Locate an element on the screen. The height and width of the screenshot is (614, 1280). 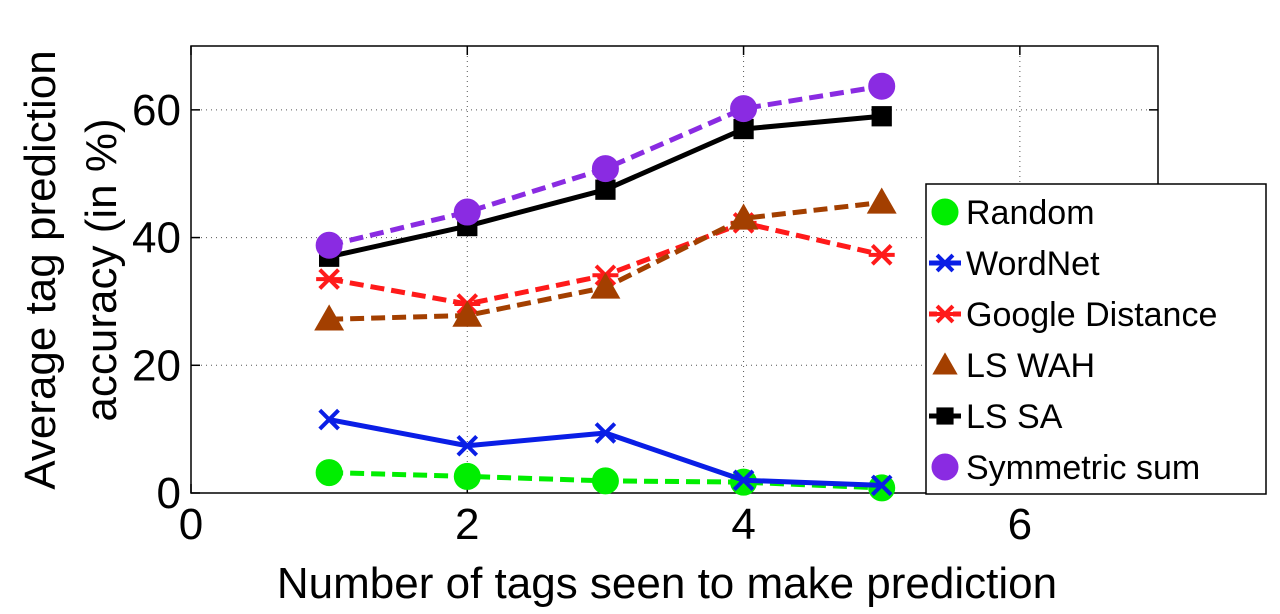
series-symmetric-sum is located at coordinates (605, 165).